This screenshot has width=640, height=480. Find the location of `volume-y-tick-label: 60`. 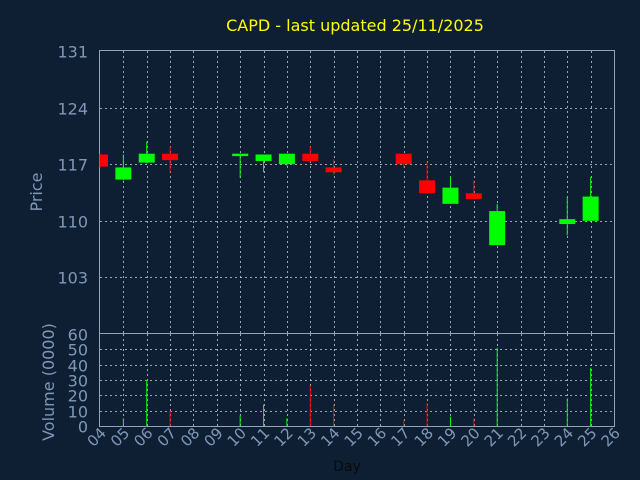

volume-y-tick-label: 60 is located at coordinates (78, 335).